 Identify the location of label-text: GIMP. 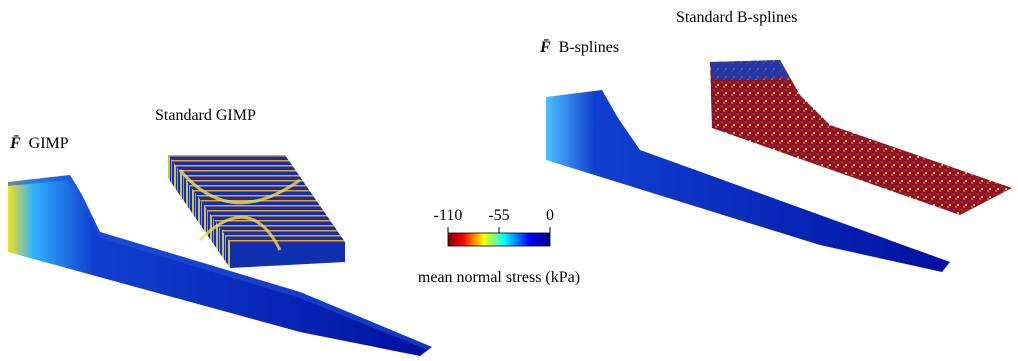
(49, 143).